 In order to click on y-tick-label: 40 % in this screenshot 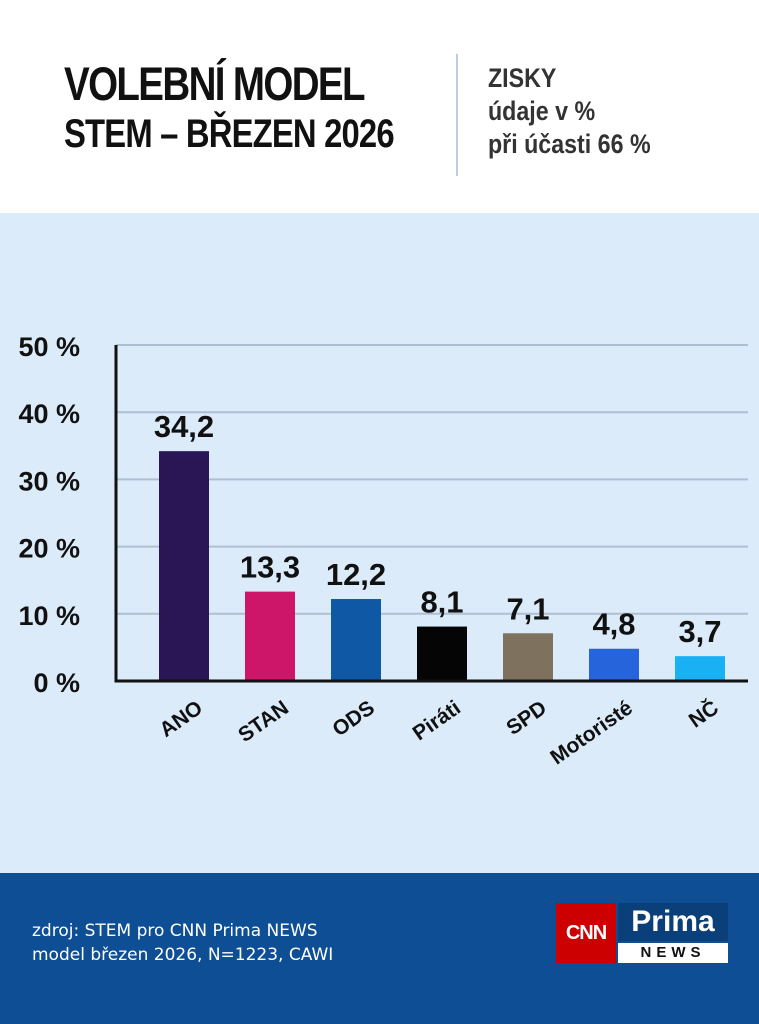, I will do `click(49, 414)`.